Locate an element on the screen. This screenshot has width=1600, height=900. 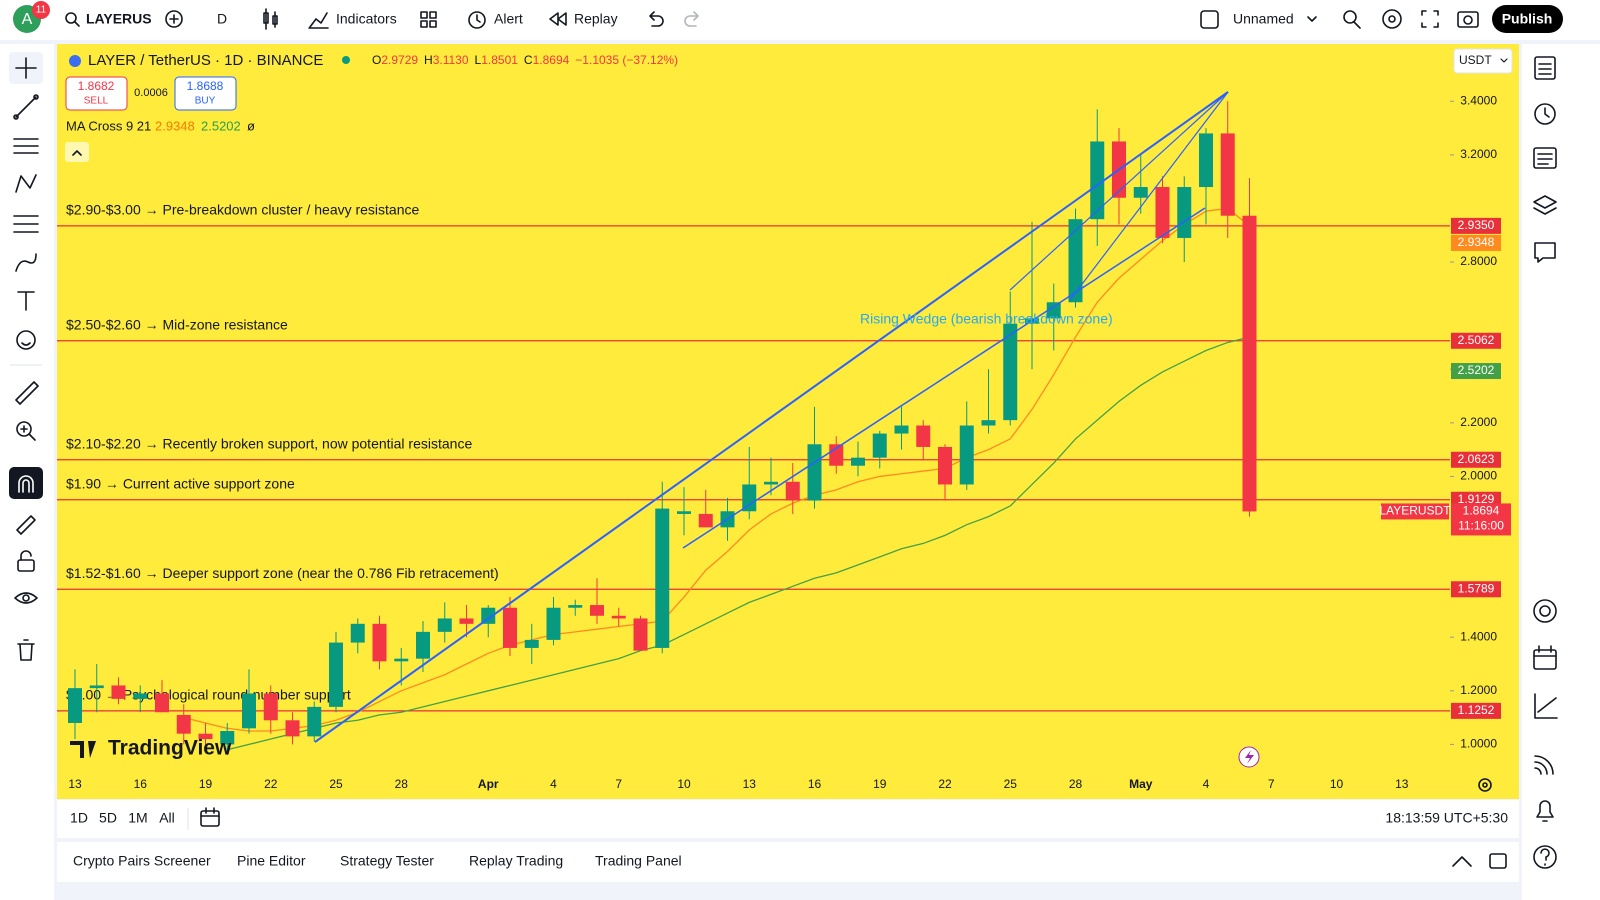
legend-title: LAYER / TetherUS · 1D · BINANCE is located at coordinates (205, 60).